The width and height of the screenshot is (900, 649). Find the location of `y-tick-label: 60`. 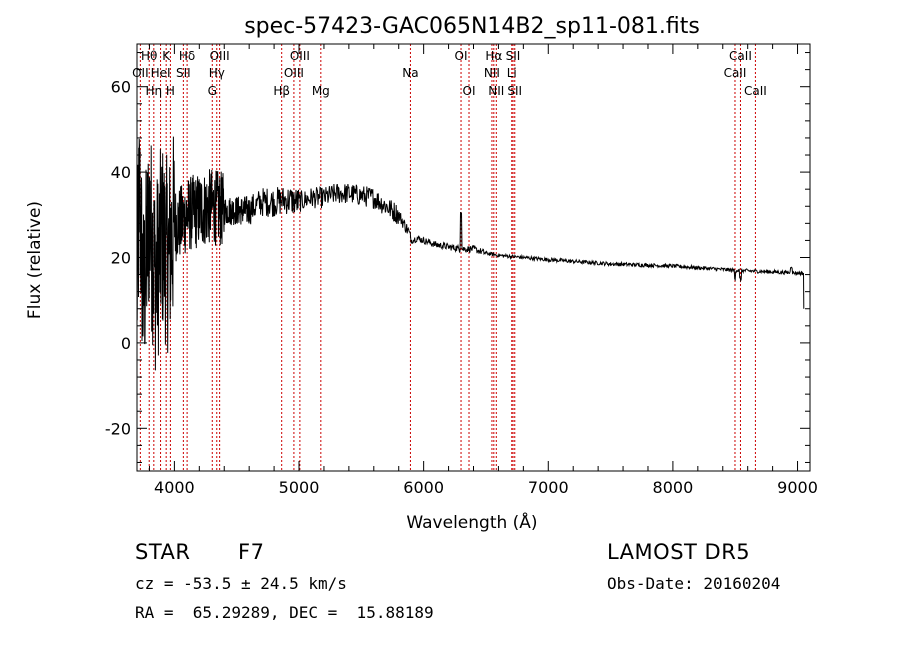

y-tick-label: 60 is located at coordinates (121, 87).